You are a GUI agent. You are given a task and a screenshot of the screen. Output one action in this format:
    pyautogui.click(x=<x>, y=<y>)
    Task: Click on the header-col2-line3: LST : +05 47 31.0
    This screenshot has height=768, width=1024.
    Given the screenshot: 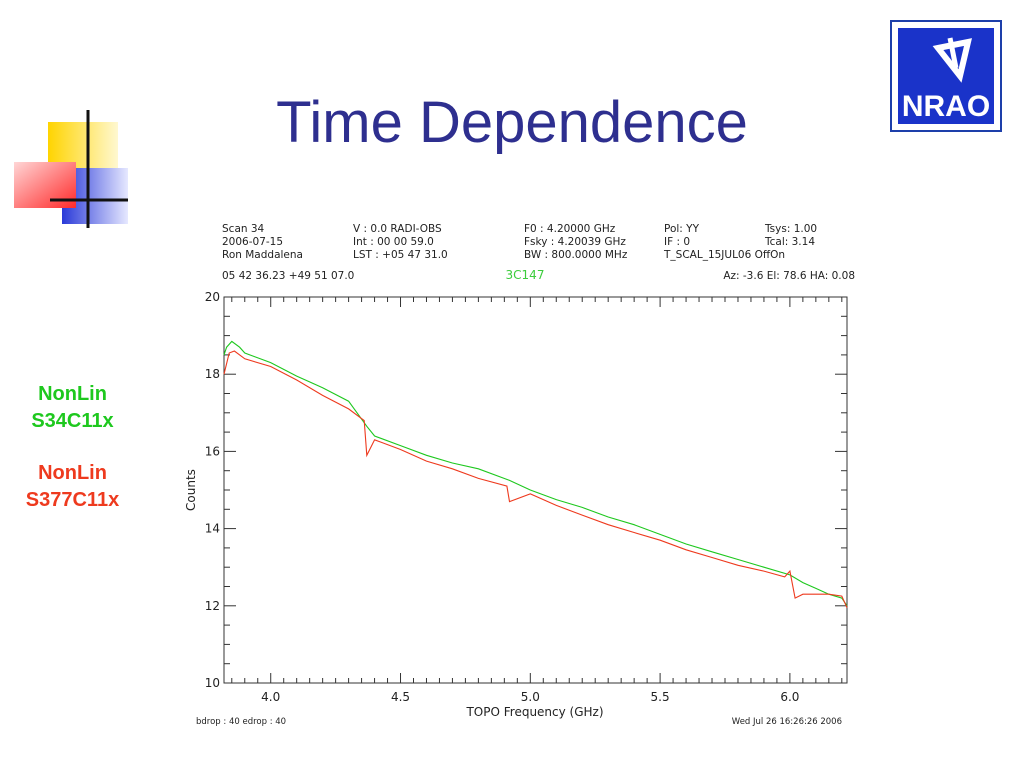 What is the action you would take?
    pyautogui.click(x=400, y=255)
    